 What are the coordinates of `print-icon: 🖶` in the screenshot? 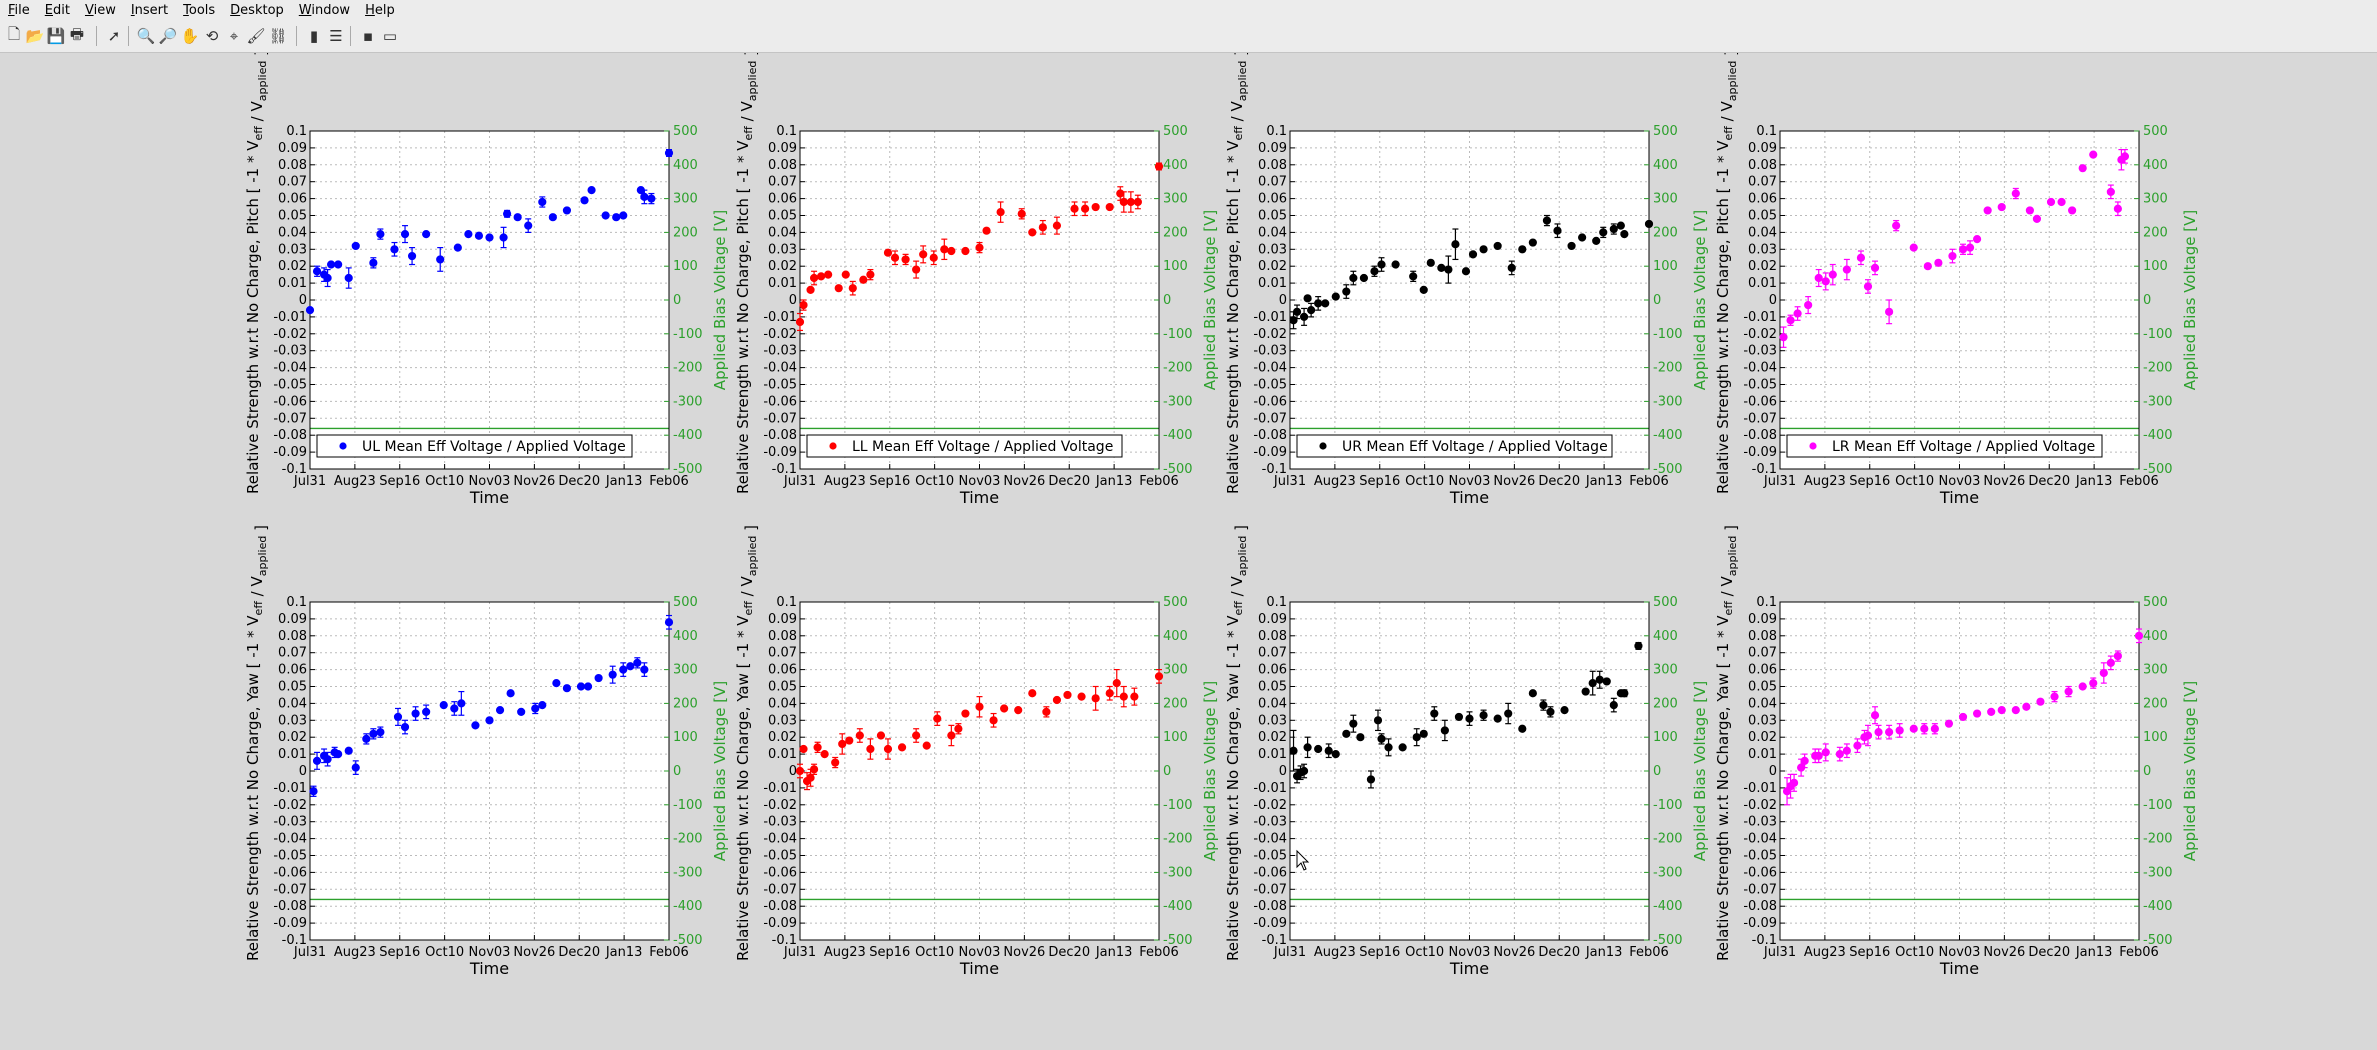 It's located at (77, 33).